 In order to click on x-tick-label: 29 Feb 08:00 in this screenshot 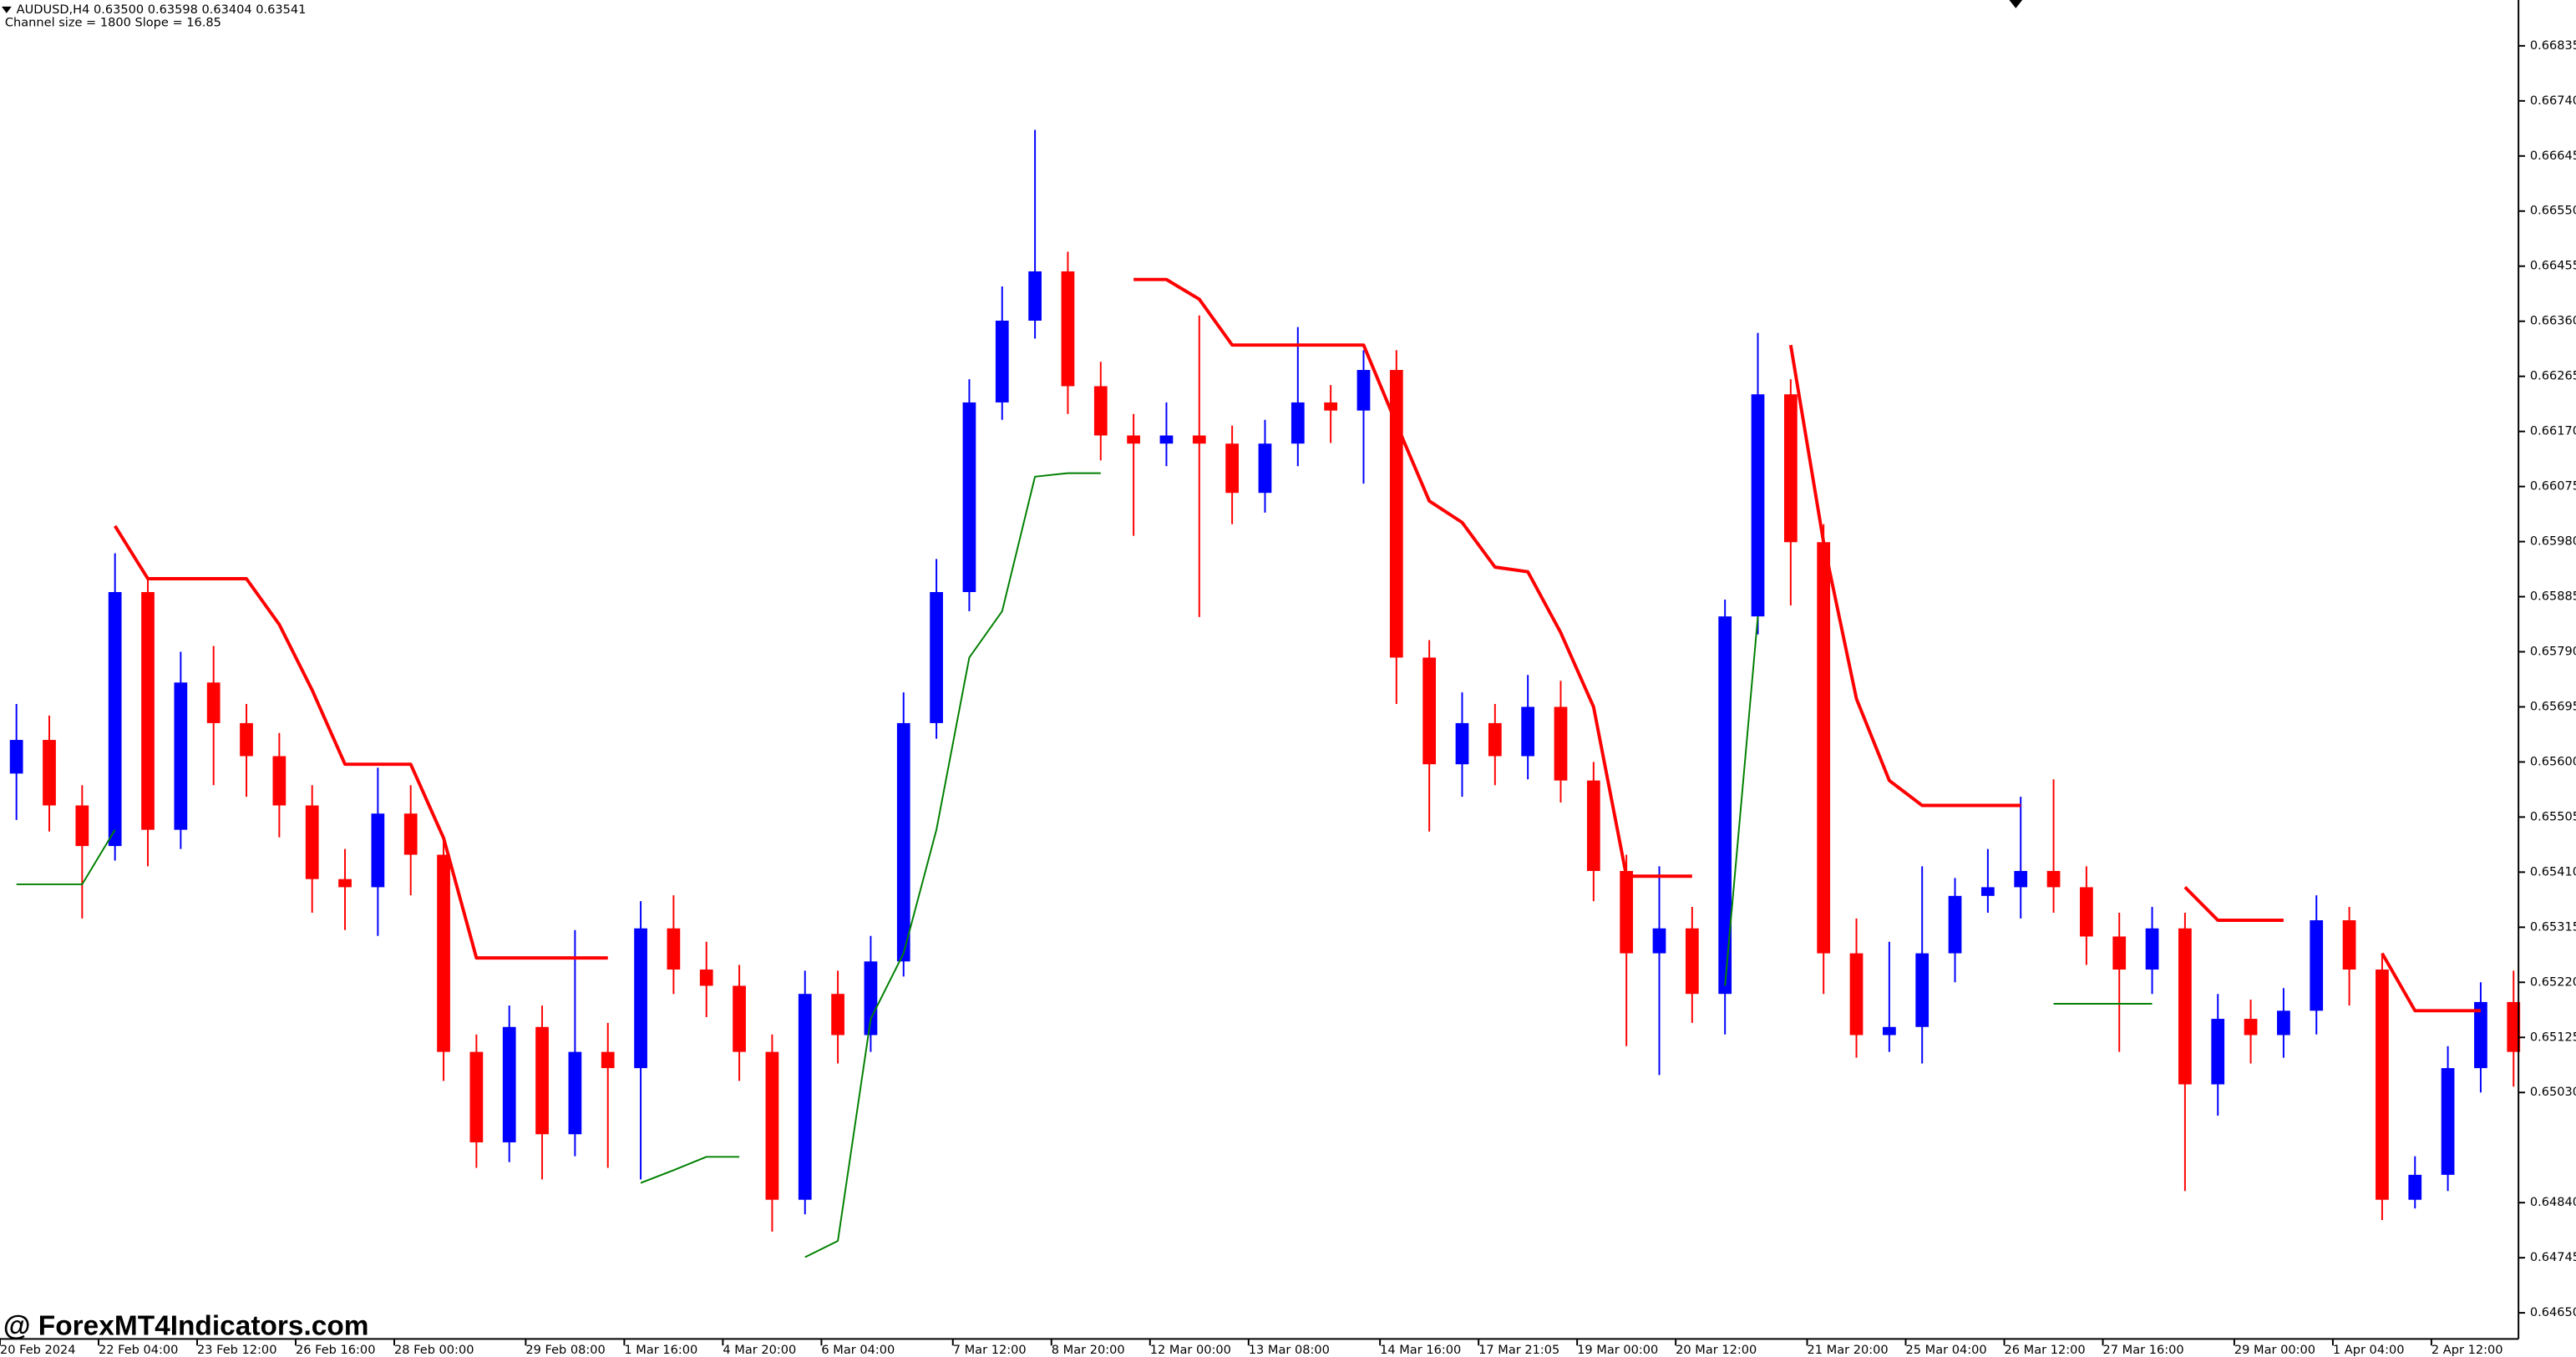, I will do `click(565, 1350)`.